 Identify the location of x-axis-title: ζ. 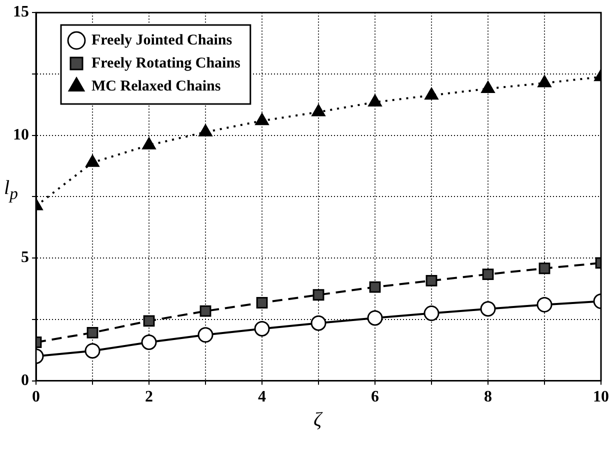
(318, 420).